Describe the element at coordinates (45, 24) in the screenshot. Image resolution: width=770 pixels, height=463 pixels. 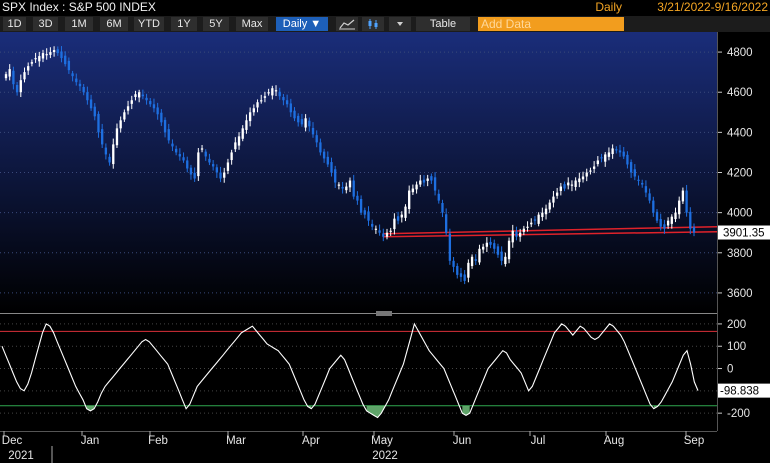
I see `period-button-3d: 3D` at that location.